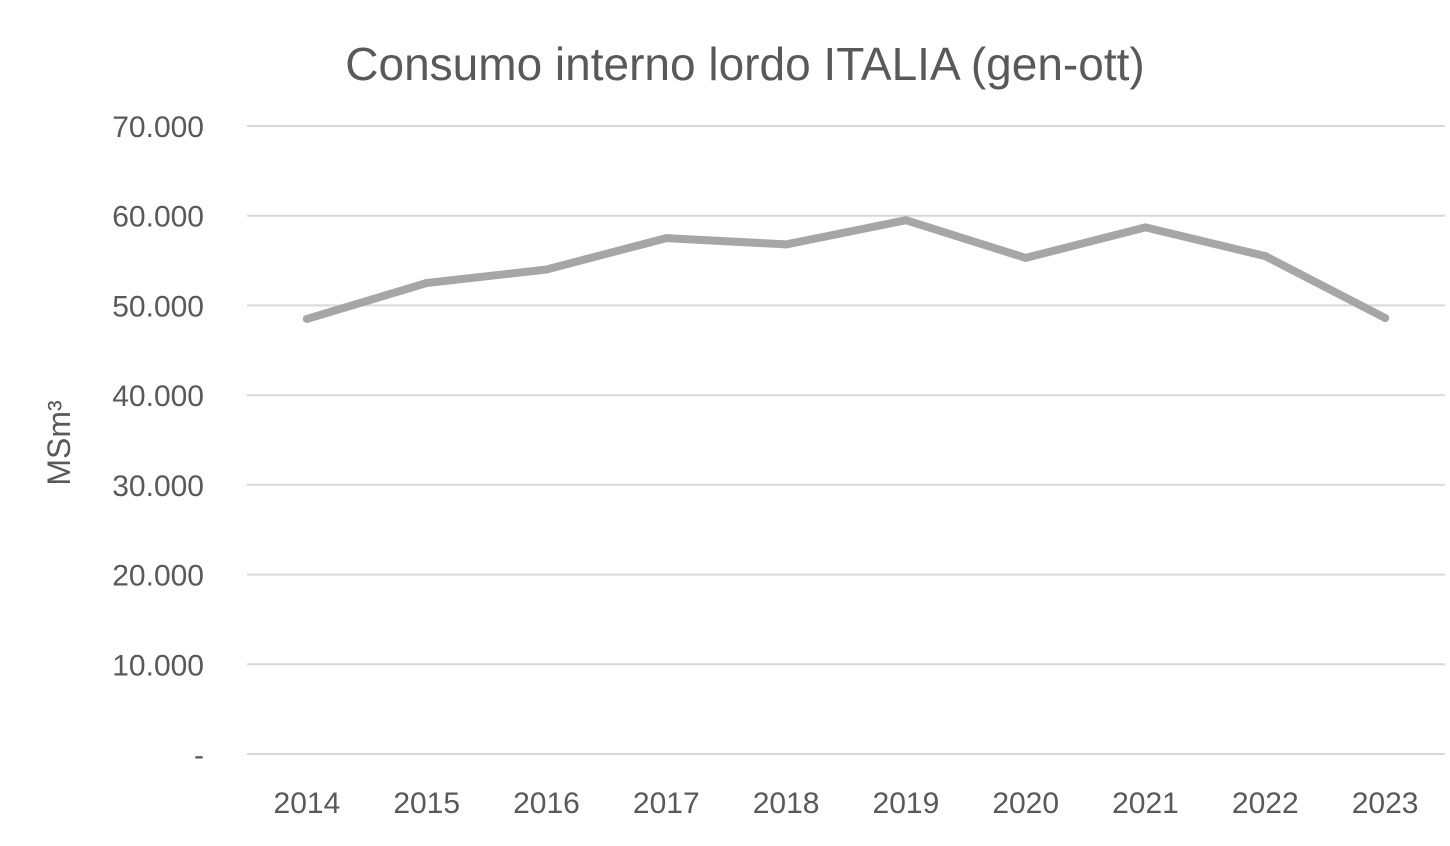  Describe the element at coordinates (1385, 803) in the screenshot. I see `x-tick-label: 2023` at that location.